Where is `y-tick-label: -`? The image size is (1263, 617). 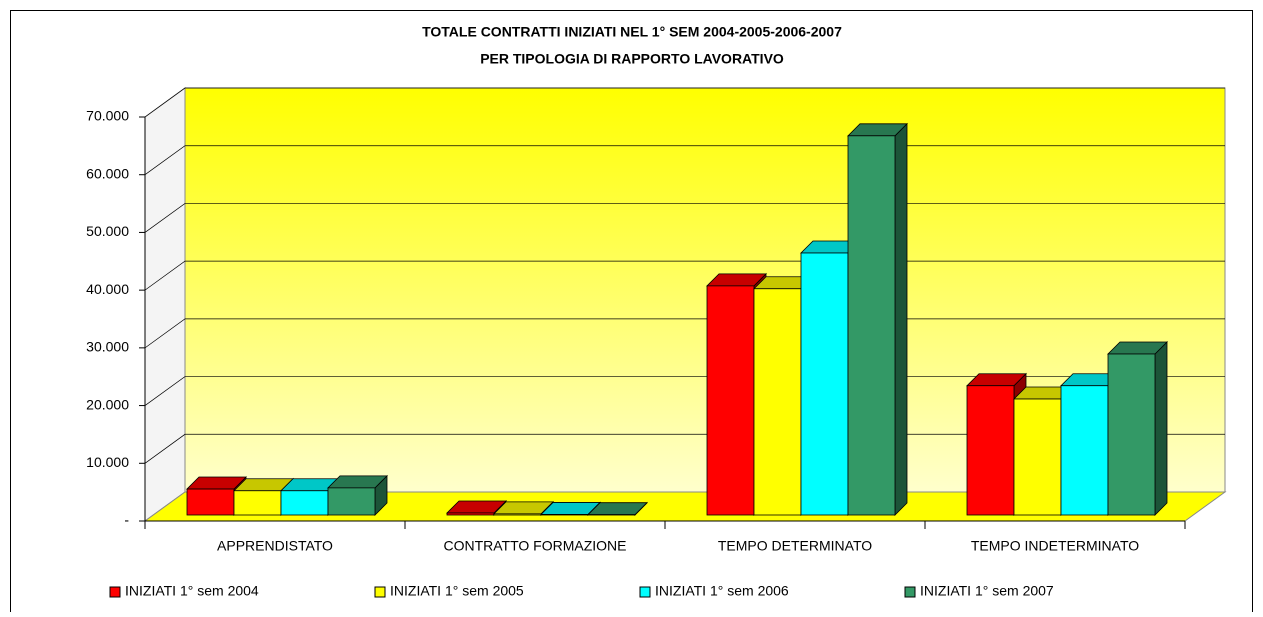
y-tick-label: - is located at coordinates (126, 520).